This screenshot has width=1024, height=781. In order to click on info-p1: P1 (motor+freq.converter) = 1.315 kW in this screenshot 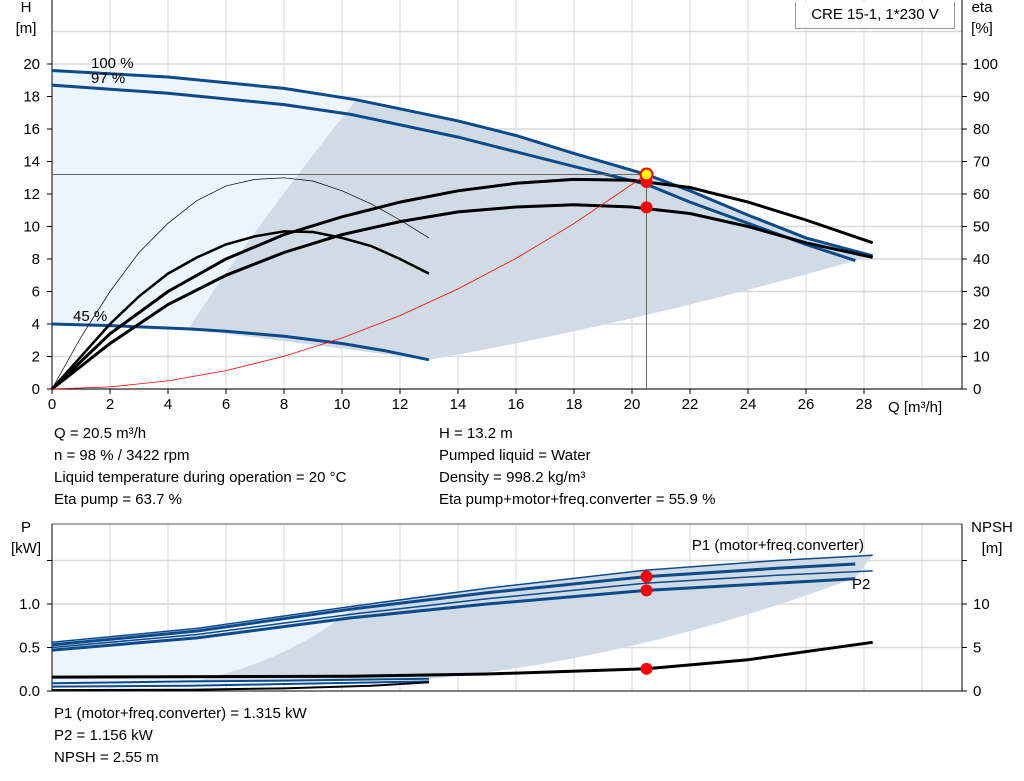, I will do `click(180, 713)`.